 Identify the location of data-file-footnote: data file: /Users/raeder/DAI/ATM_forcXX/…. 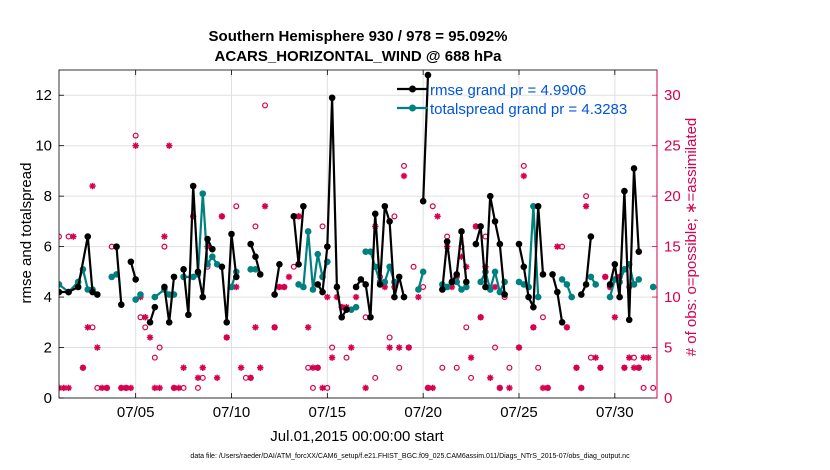
(410, 456).